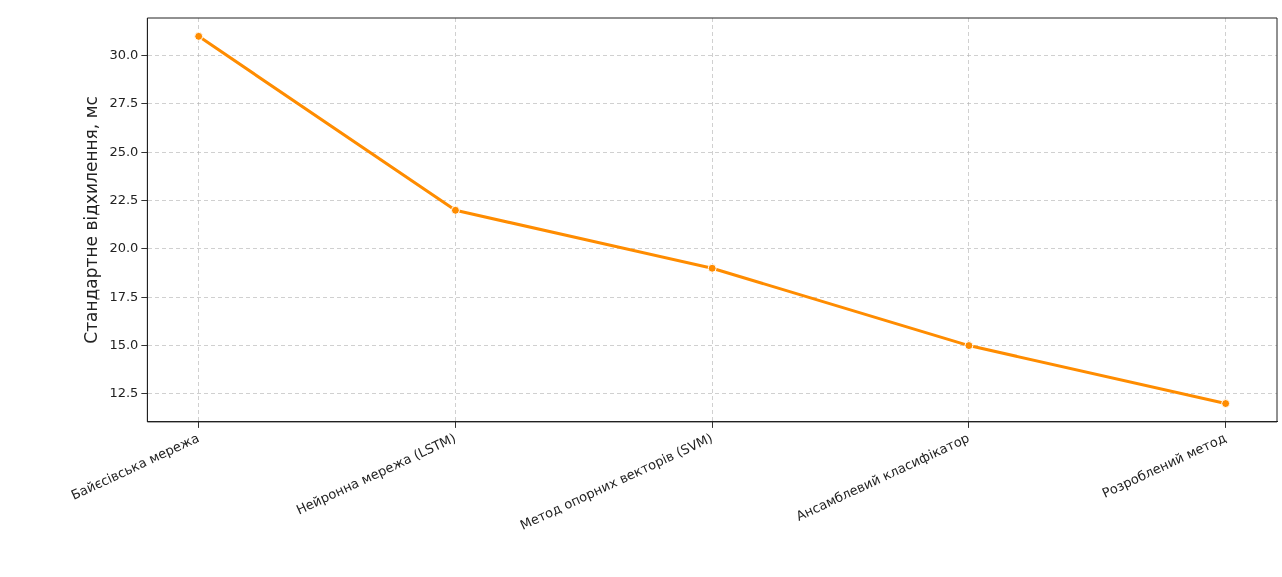 This screenshot has width=1282, height=577. I want to click on y-tick-label: 12.5, so click(124, 393).